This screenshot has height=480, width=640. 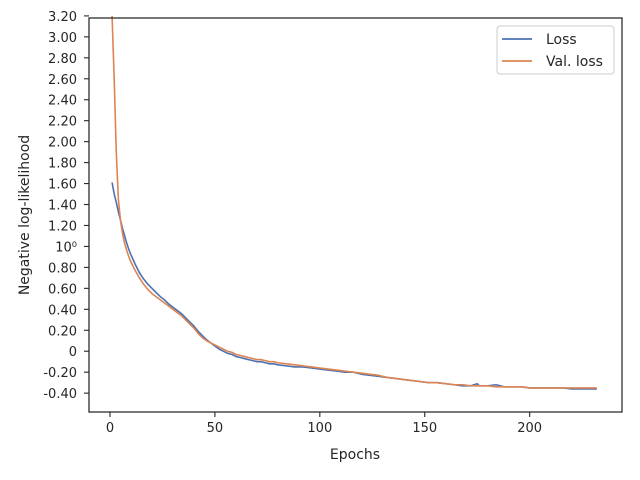 I want to click on y-tick-label: 1.40, so click(x=62, y=206).